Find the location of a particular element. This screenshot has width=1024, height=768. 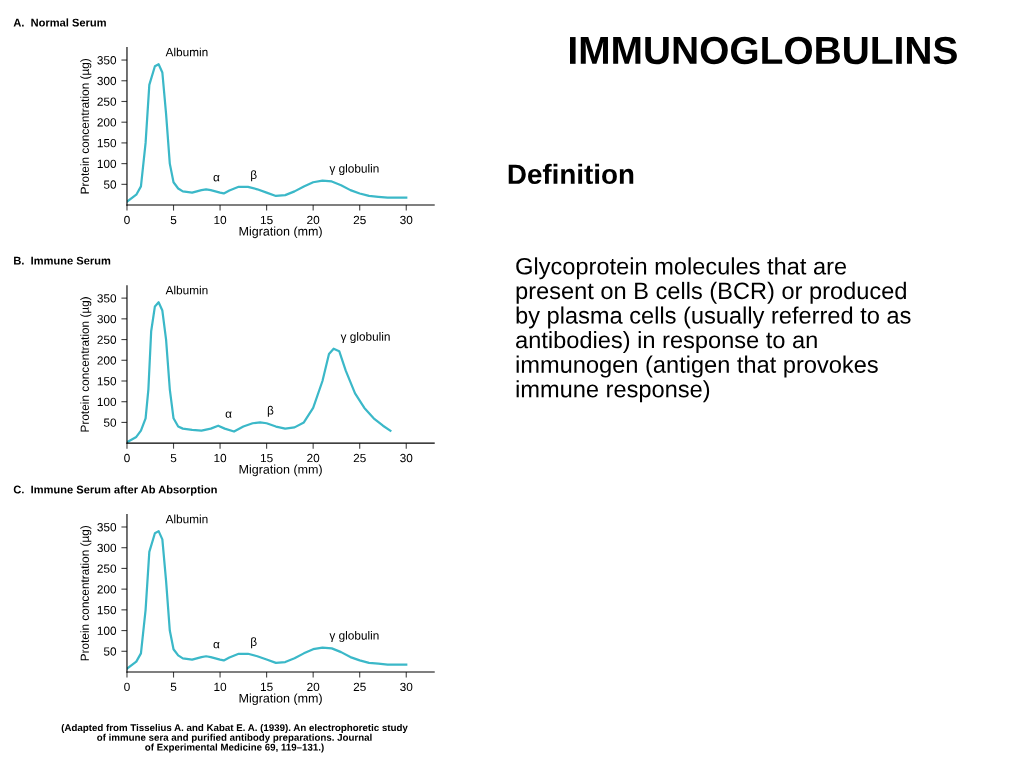

chart-title: C. Immune Serum after Ab Absorption is located at coordinates (115, 490).